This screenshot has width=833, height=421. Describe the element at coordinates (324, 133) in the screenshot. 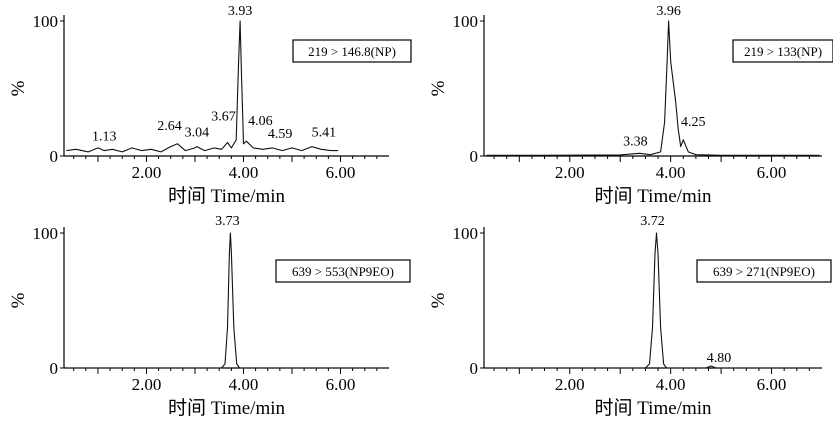

I see `peak-label: 5.41` at that location.